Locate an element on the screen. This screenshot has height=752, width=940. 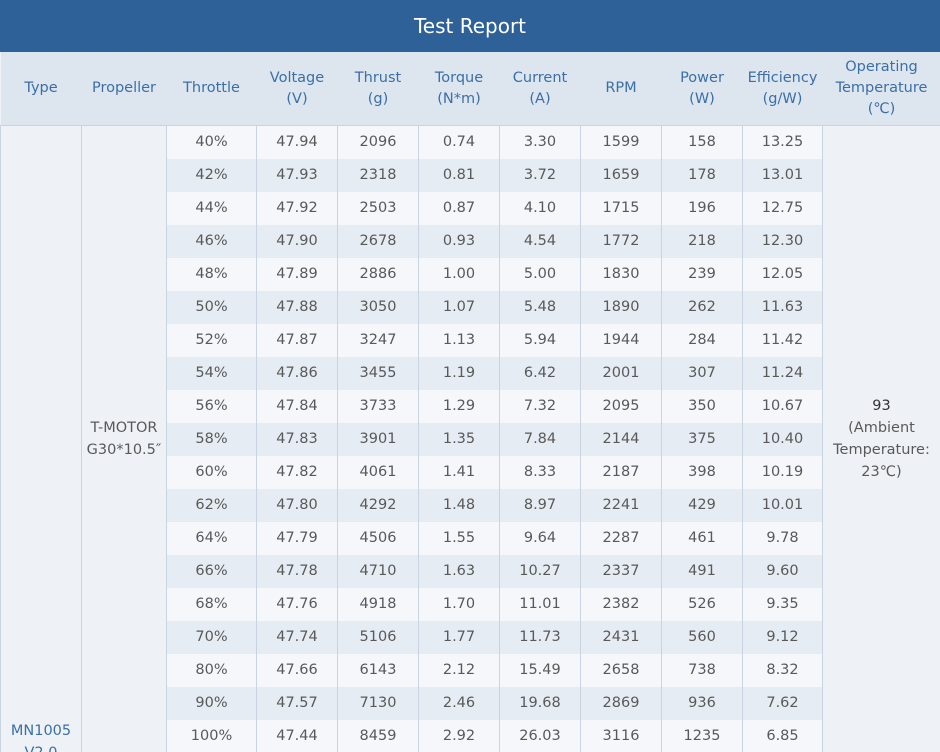
table-row: 60% 47.82 4061 1.41 8.33 2187 398 10.19 is located at coordinates (470, 472).